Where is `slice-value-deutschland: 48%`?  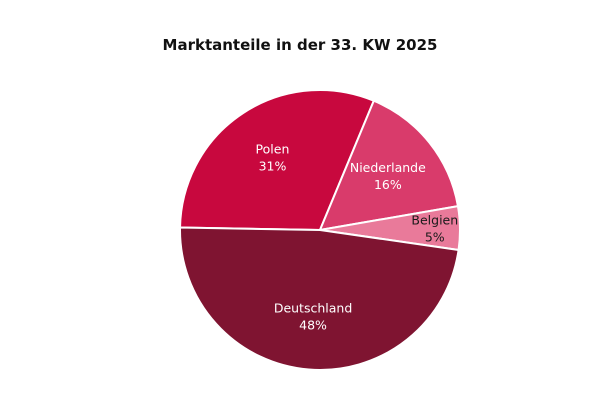
slice-value-deutschland: 48% is located at coordinates (313, 325).